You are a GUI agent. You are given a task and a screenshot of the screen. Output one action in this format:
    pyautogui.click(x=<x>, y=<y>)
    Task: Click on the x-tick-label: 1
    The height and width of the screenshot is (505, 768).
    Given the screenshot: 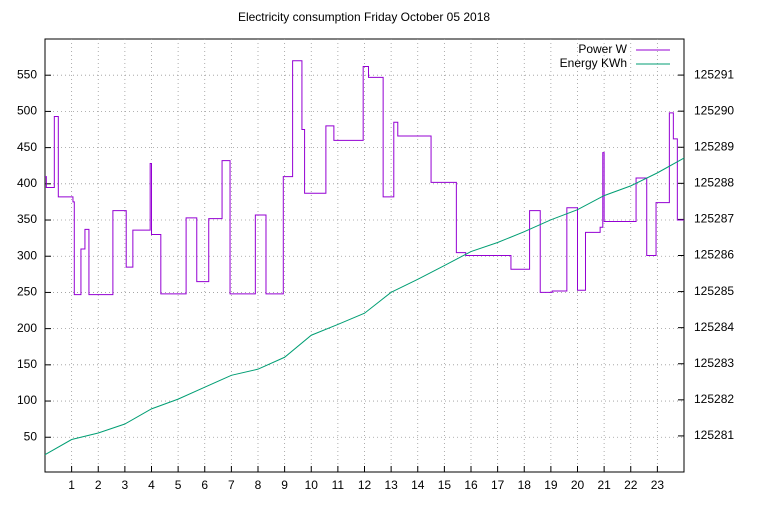 What is the action you would take?
    pyautogui.click(x=71, y=485)
    